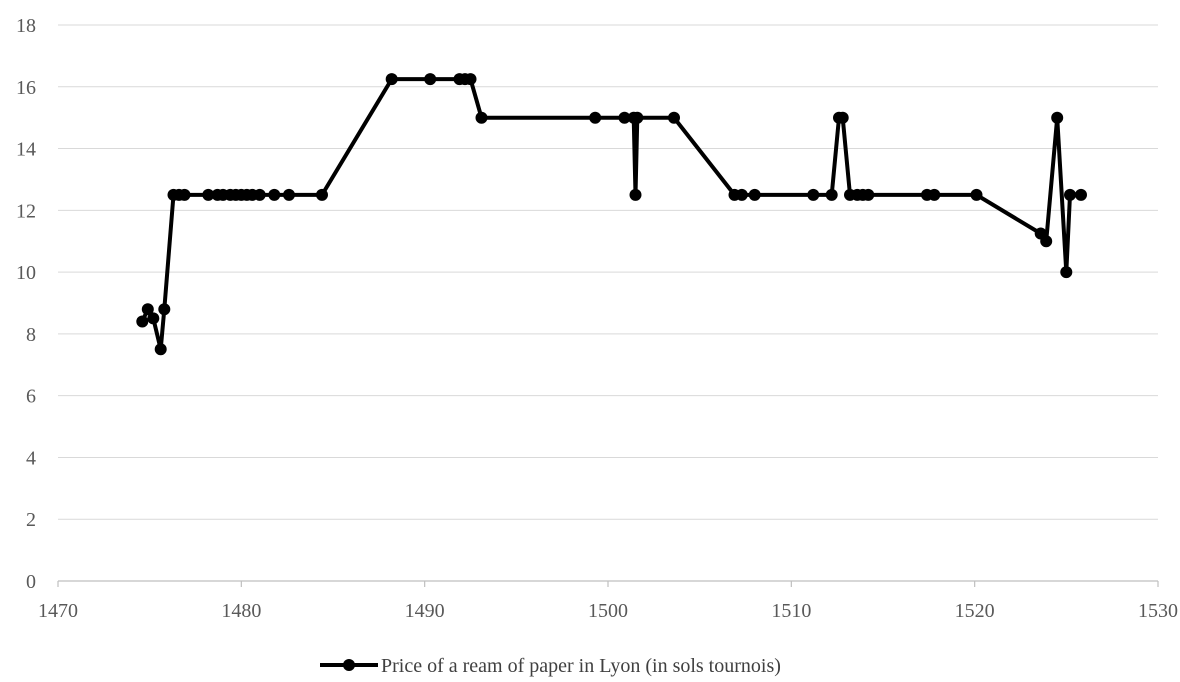 This screenshot has width=1180, height=682. Describe the element at coordinates (241, 611) in the screenshot. I see `x-tick-label: 1480` at that location.